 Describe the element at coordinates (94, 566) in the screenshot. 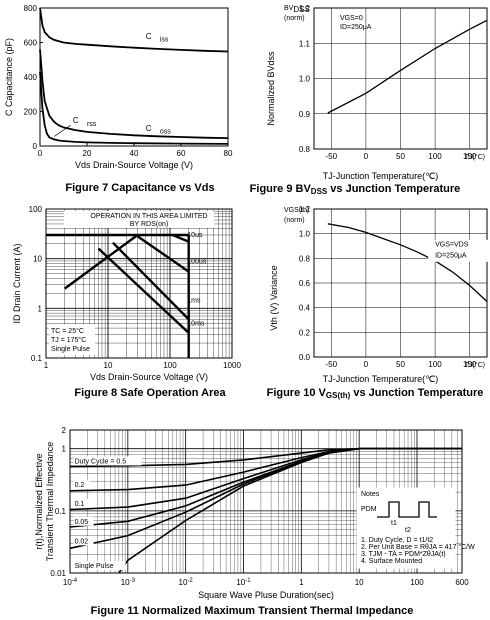

I see `series-label: Single Pulse` at that location.